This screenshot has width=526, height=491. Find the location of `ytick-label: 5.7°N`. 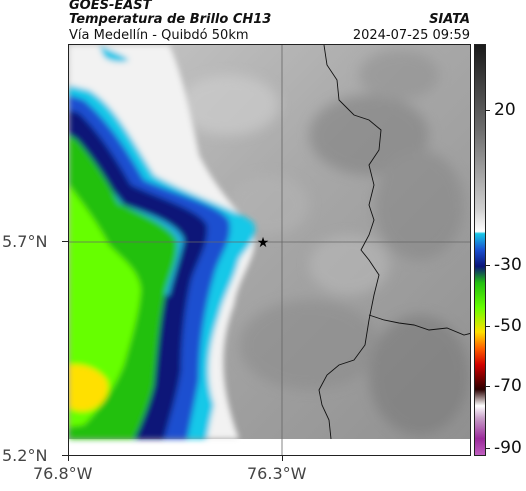

ytick-label: 5.7°N is located at coordinates (25, 241).